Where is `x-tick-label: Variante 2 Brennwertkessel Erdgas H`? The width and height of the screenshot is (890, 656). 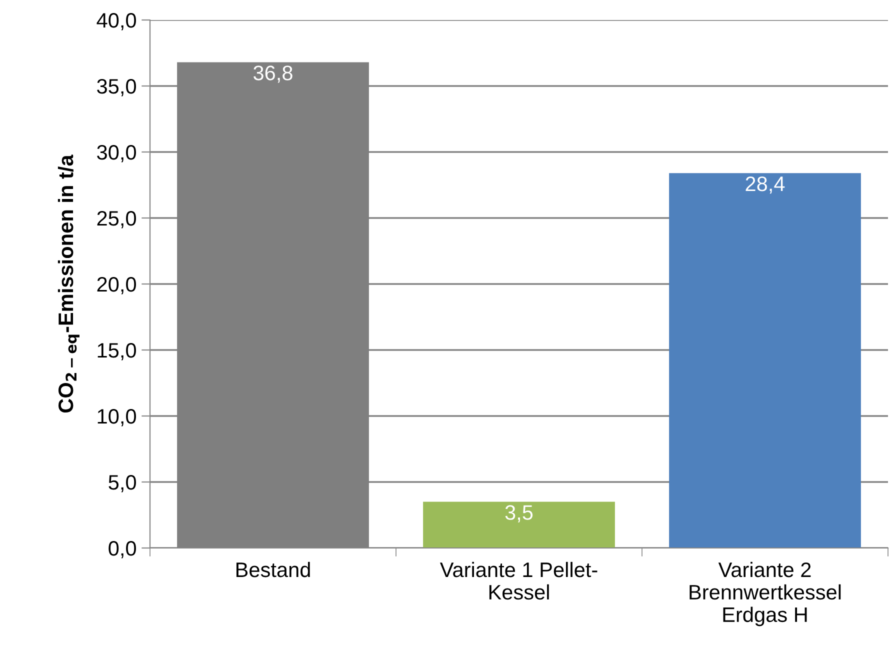
x-tick-label: Variante 2 Brennwertkessel Erdgas H is located at coordinates (765, 594).